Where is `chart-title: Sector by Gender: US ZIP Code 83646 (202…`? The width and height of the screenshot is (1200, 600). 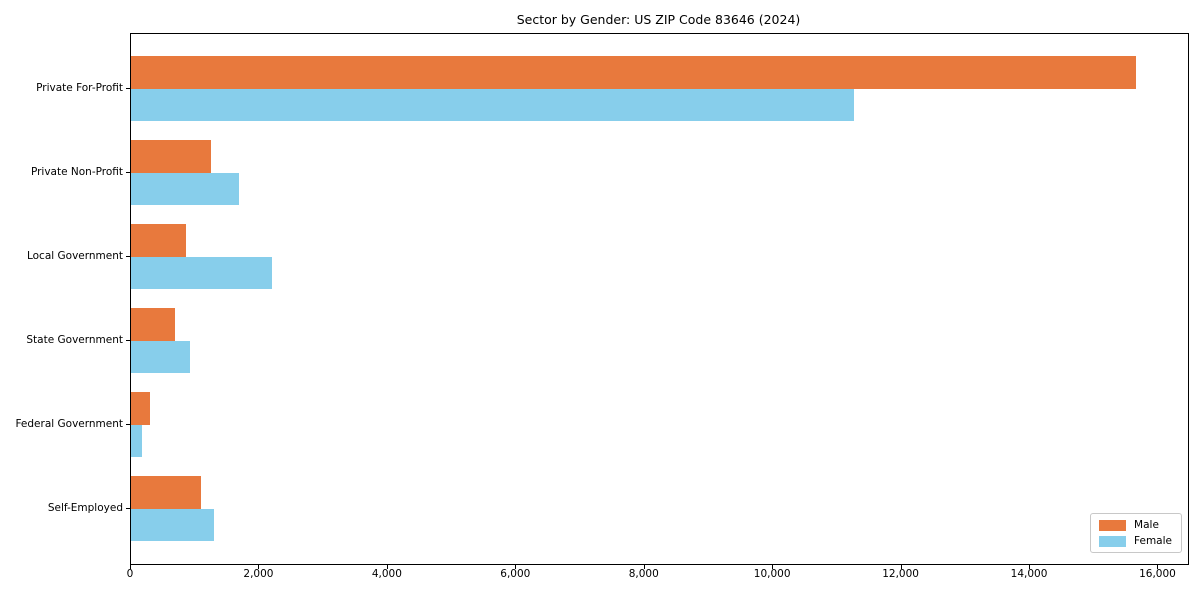
chart-title: Sector by Gender: US ZIP Code 83646 (202… is located at coordinates (658, 19).